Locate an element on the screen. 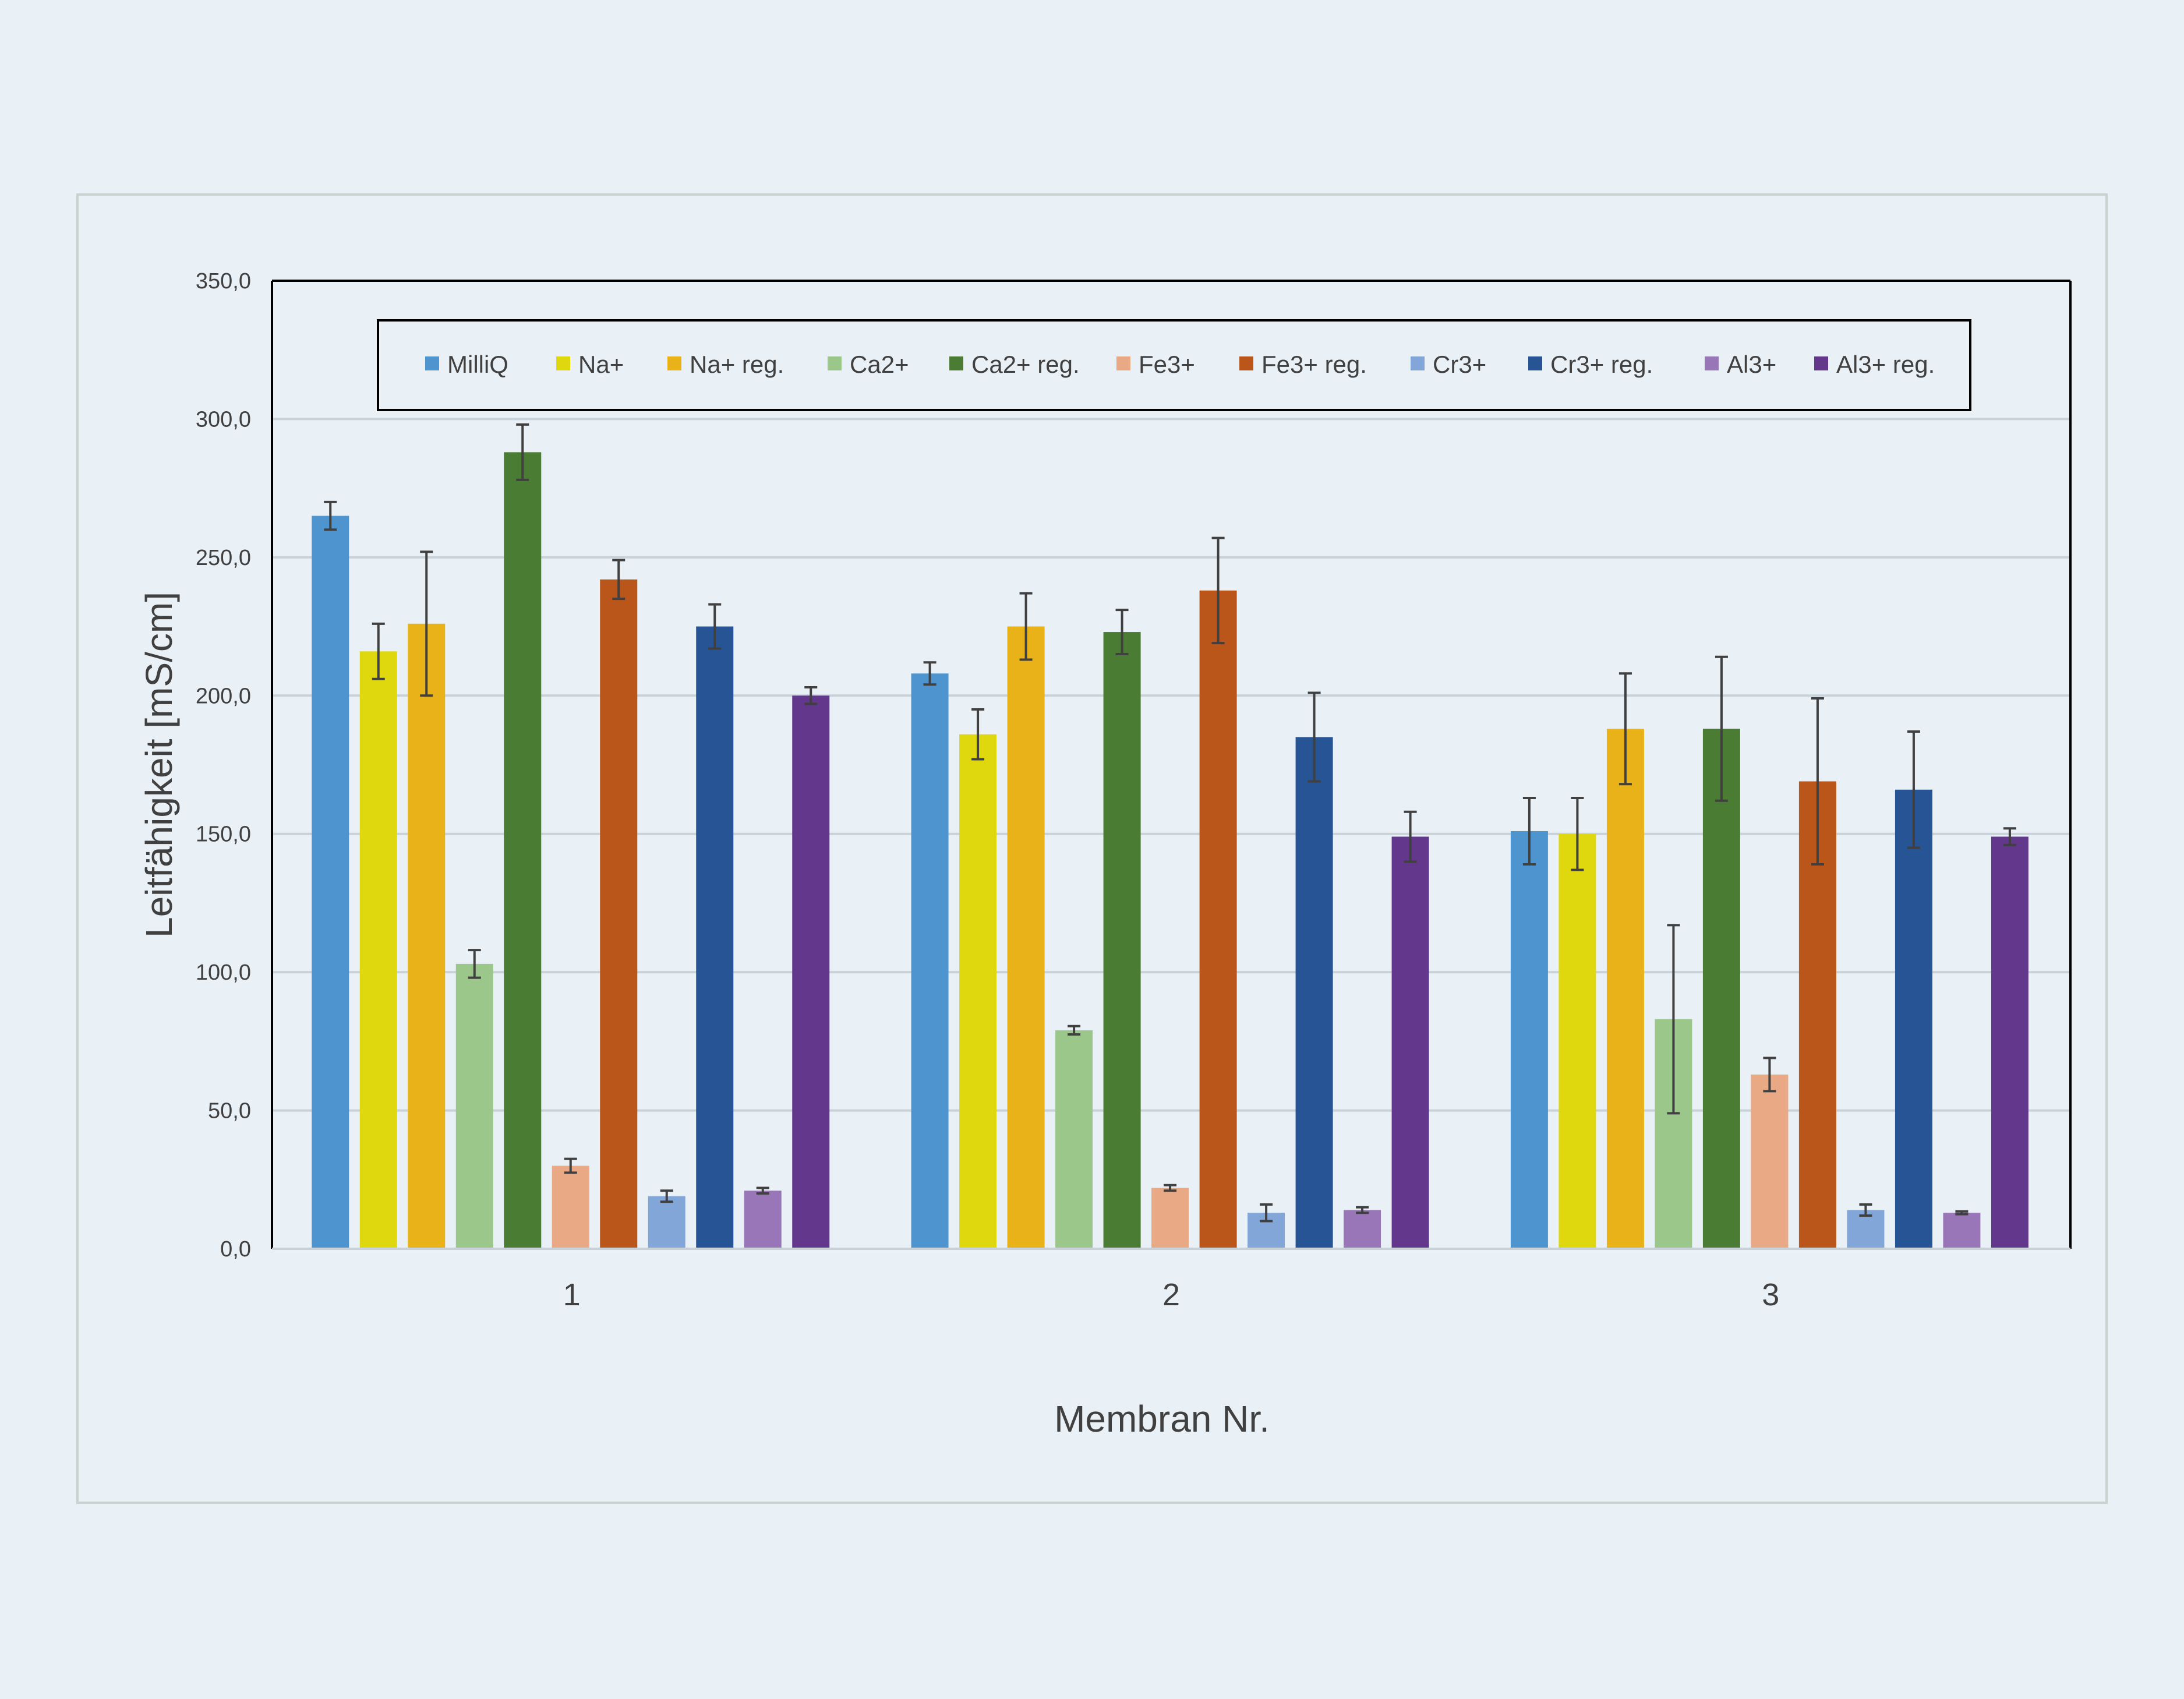  legend-item: Na+ reg. is located at coordinates (725, 364).